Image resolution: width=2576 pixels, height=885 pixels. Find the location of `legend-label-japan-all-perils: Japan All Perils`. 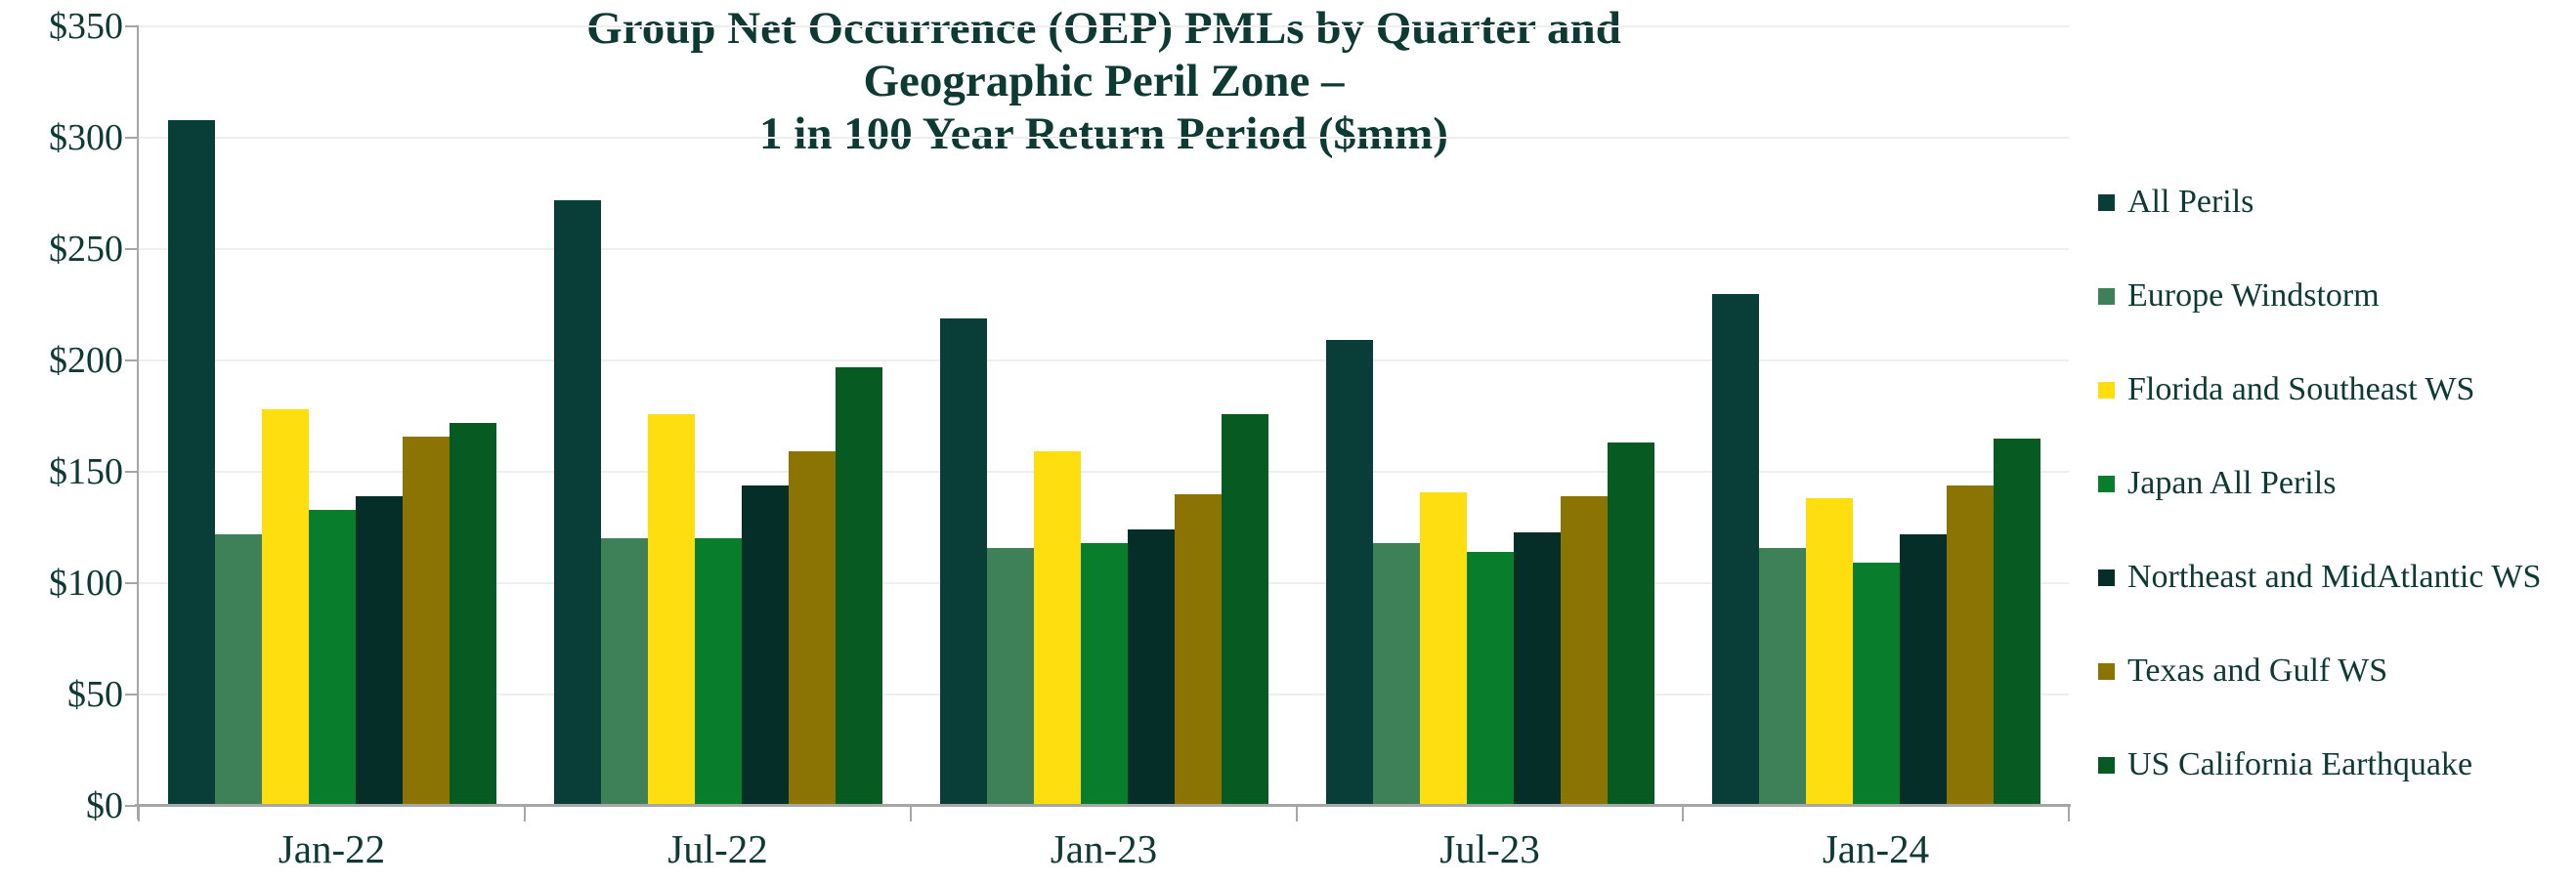

legend-label-japan-all-perils: Japan All Perils is located at coordinates (2232, 483).